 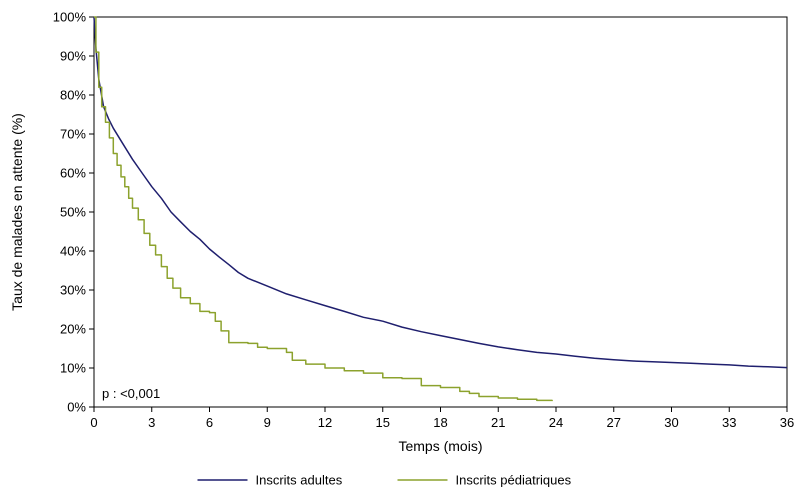 What do you see at coordinates (514, 480) in the screenshot?
I see `legend-label: Inscrits pédiatriques` at bounding box center [514, 480].